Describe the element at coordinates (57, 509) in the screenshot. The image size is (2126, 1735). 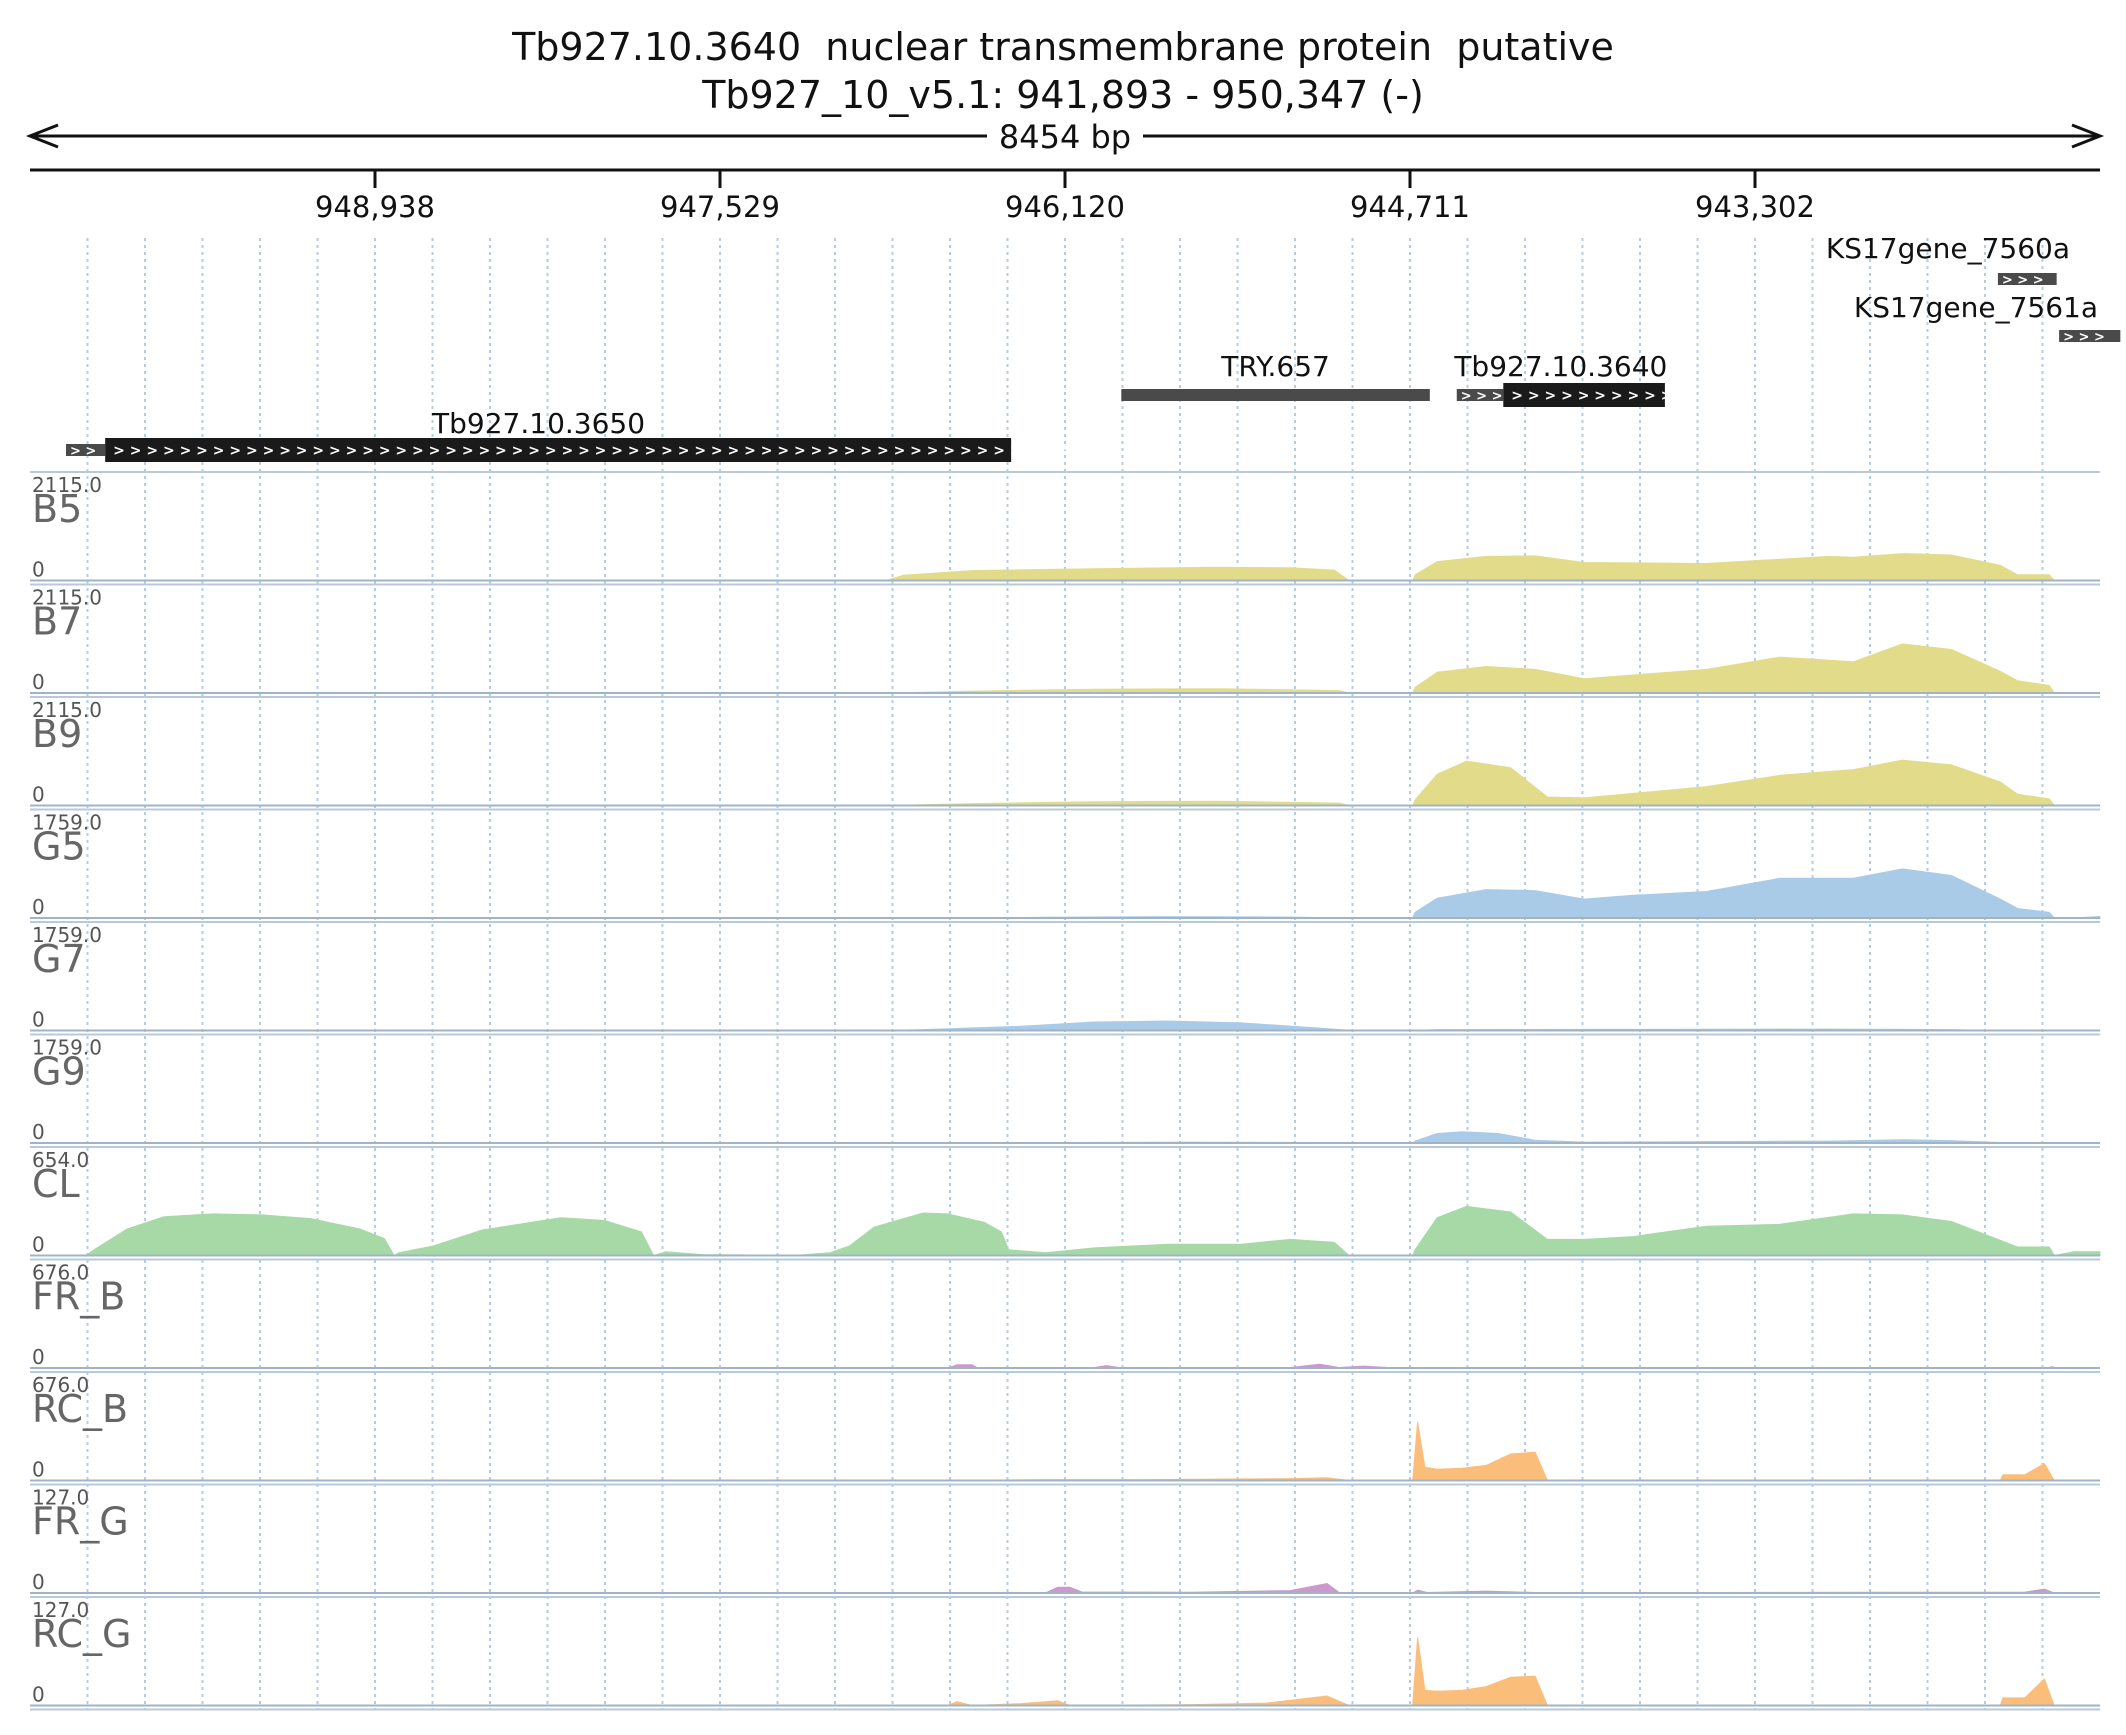
I see `track-name: B5` at that location.